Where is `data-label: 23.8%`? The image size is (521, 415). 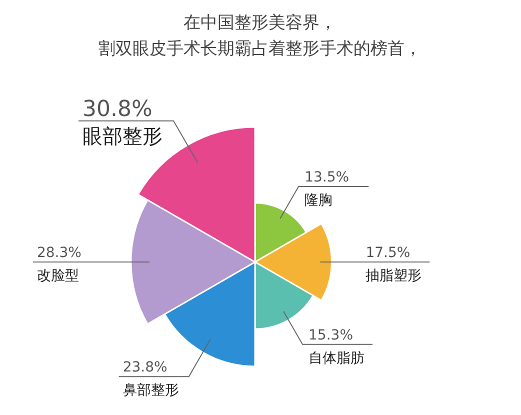
data-label: 23.8% is located at coordinates (145, 368).